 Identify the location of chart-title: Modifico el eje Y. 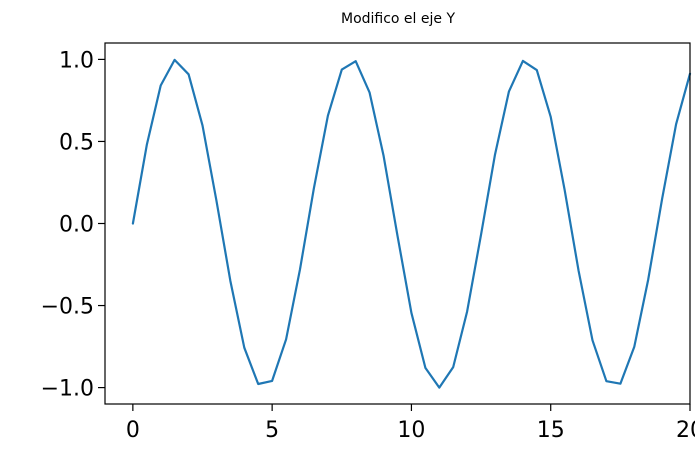
(398, 19).